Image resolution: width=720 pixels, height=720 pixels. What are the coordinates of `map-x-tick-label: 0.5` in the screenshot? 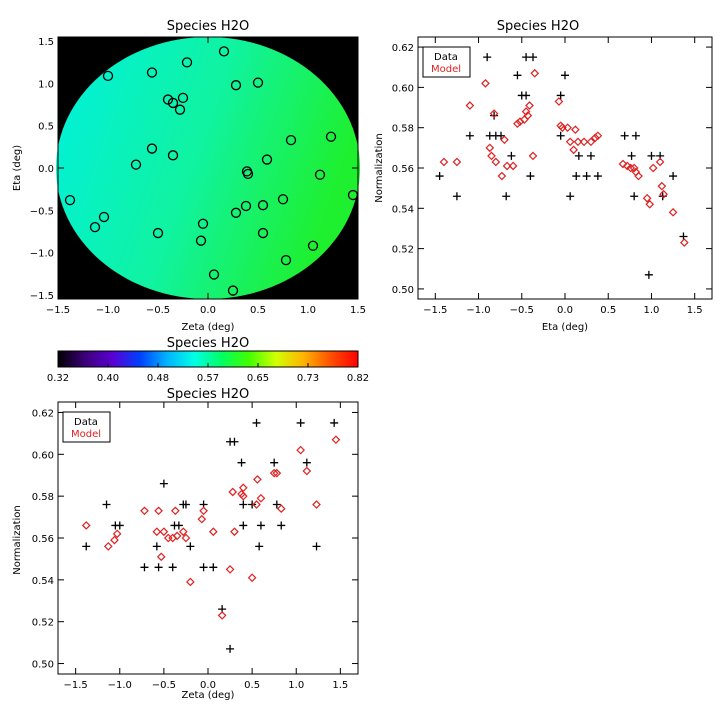 It's located at (258, 310).